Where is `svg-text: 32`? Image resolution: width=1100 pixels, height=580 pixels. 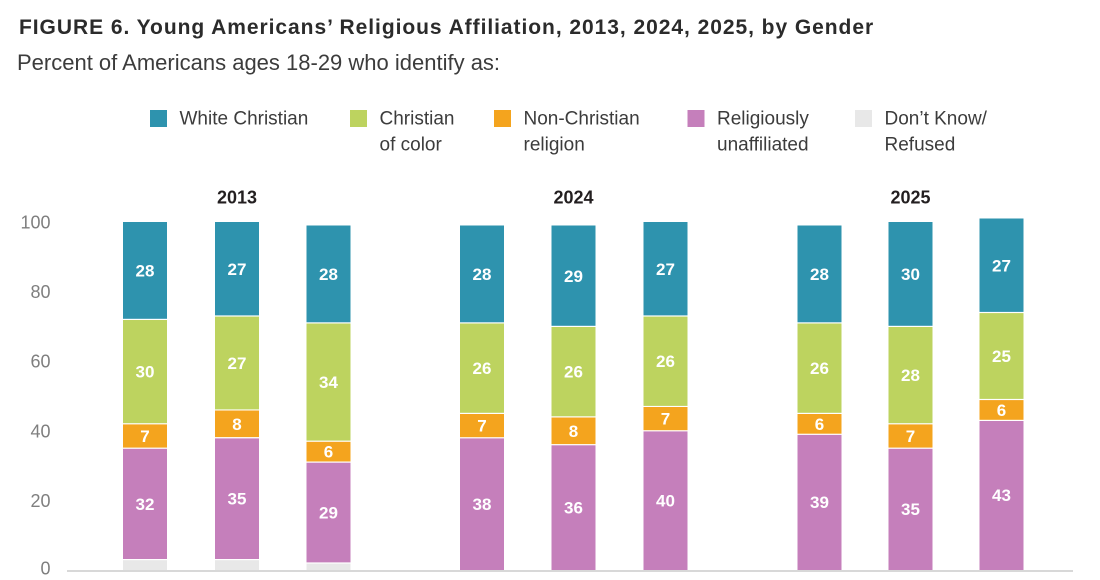
svg-text: 32 is located at coordinates (145, 504).